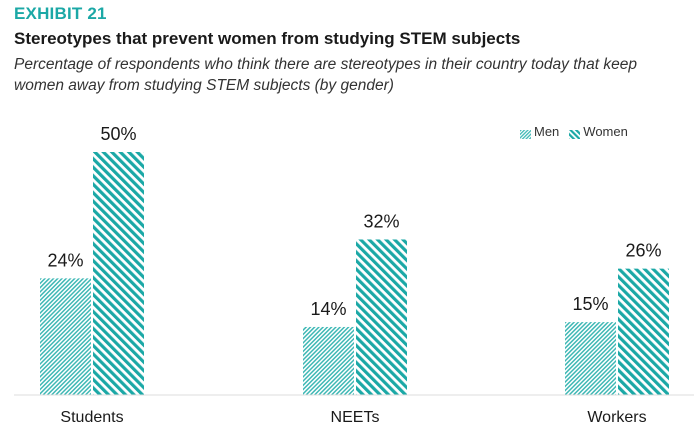 Image resolution: width=694 pixels, height=432 pixels. I want to click on category-label-neets: NEETs, so click(355, 417).